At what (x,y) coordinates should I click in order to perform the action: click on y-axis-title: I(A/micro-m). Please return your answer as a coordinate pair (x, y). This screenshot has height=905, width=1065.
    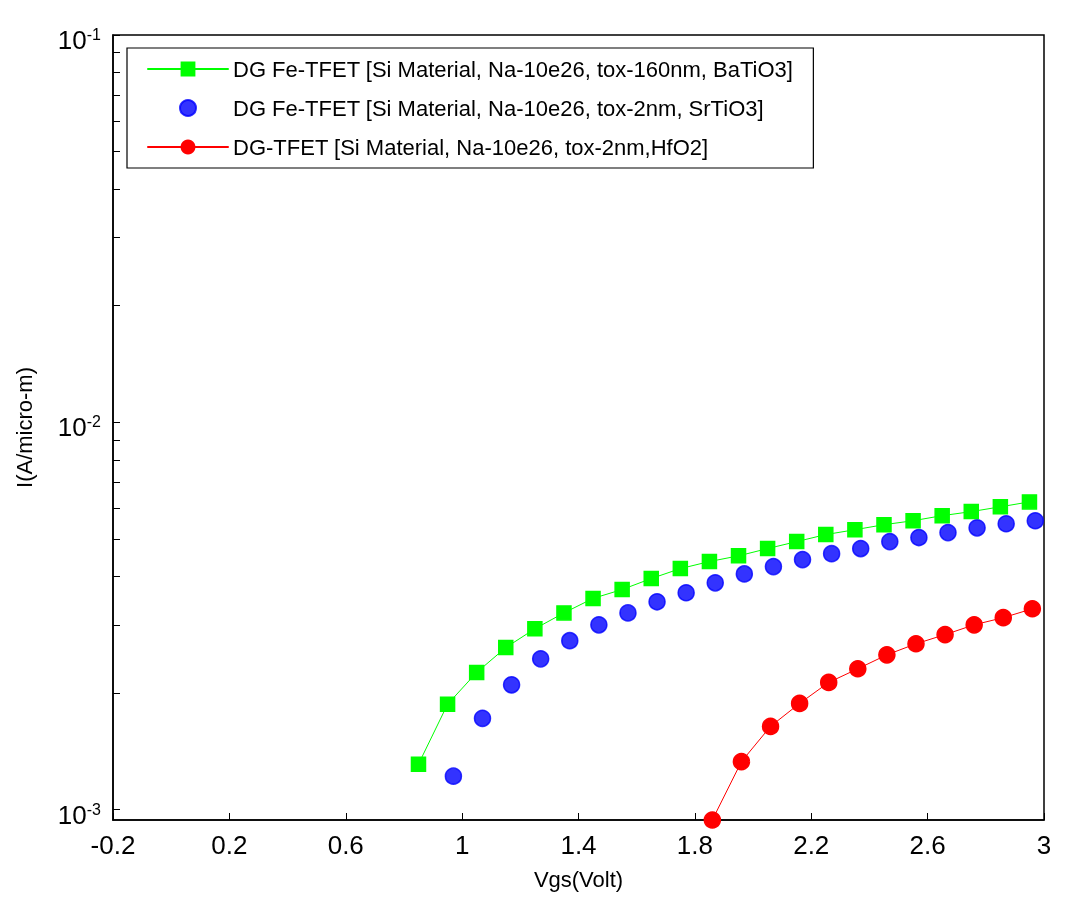
    Looking at the image, I should click on (24, 427).